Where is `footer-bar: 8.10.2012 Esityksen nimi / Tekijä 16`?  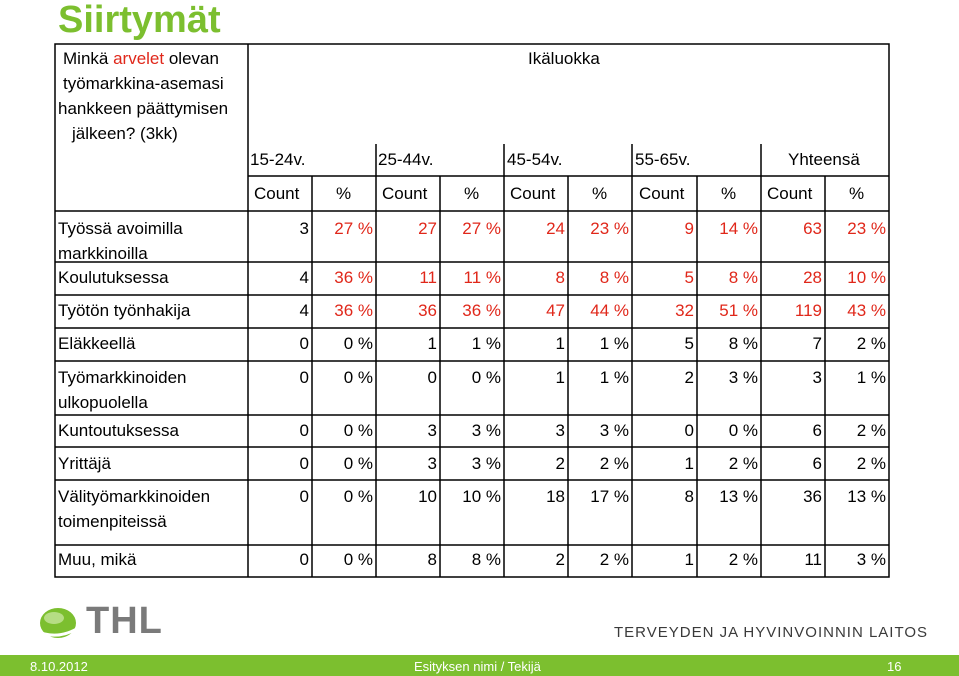
footer-bar: 8.10.2012 Esityksen nimi / Tekijä 16 is located at coordinates (479, 665).